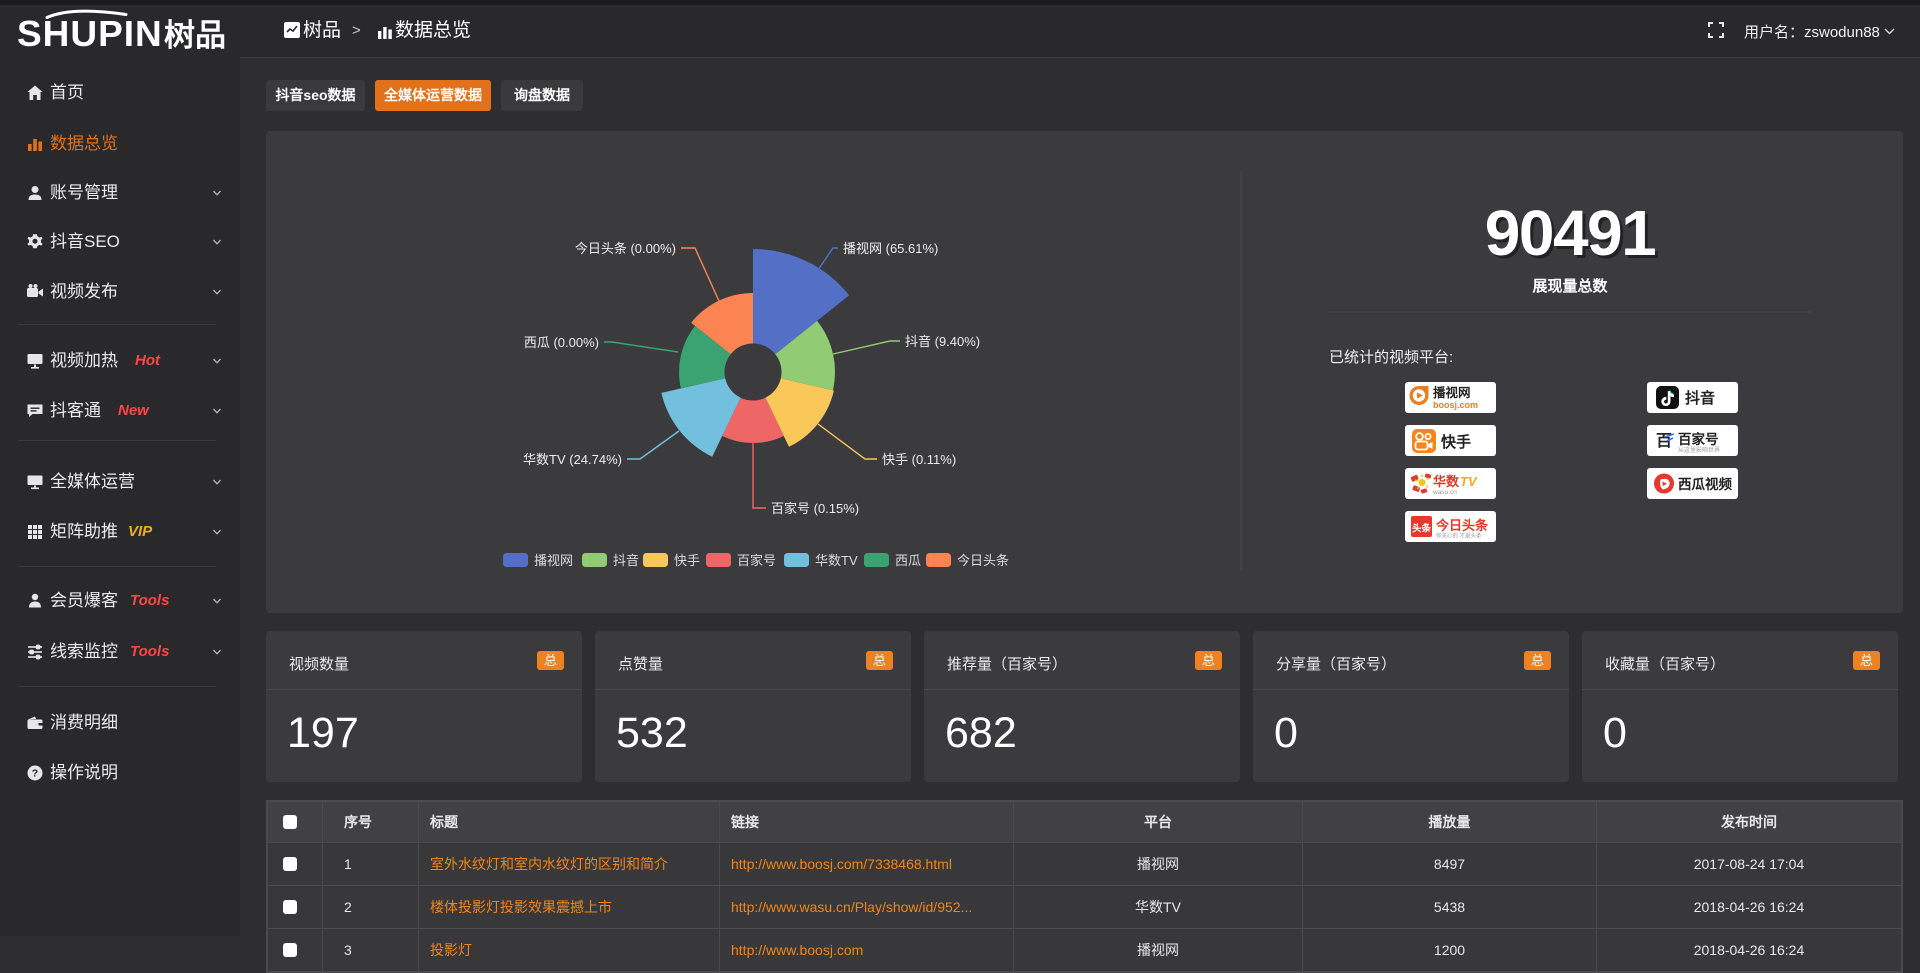 The width and height of the screenshot is (1920, 973). Describe the element at coordinates (1446, 481) in the screenshot. I see `svg-text: 华数` at that location.